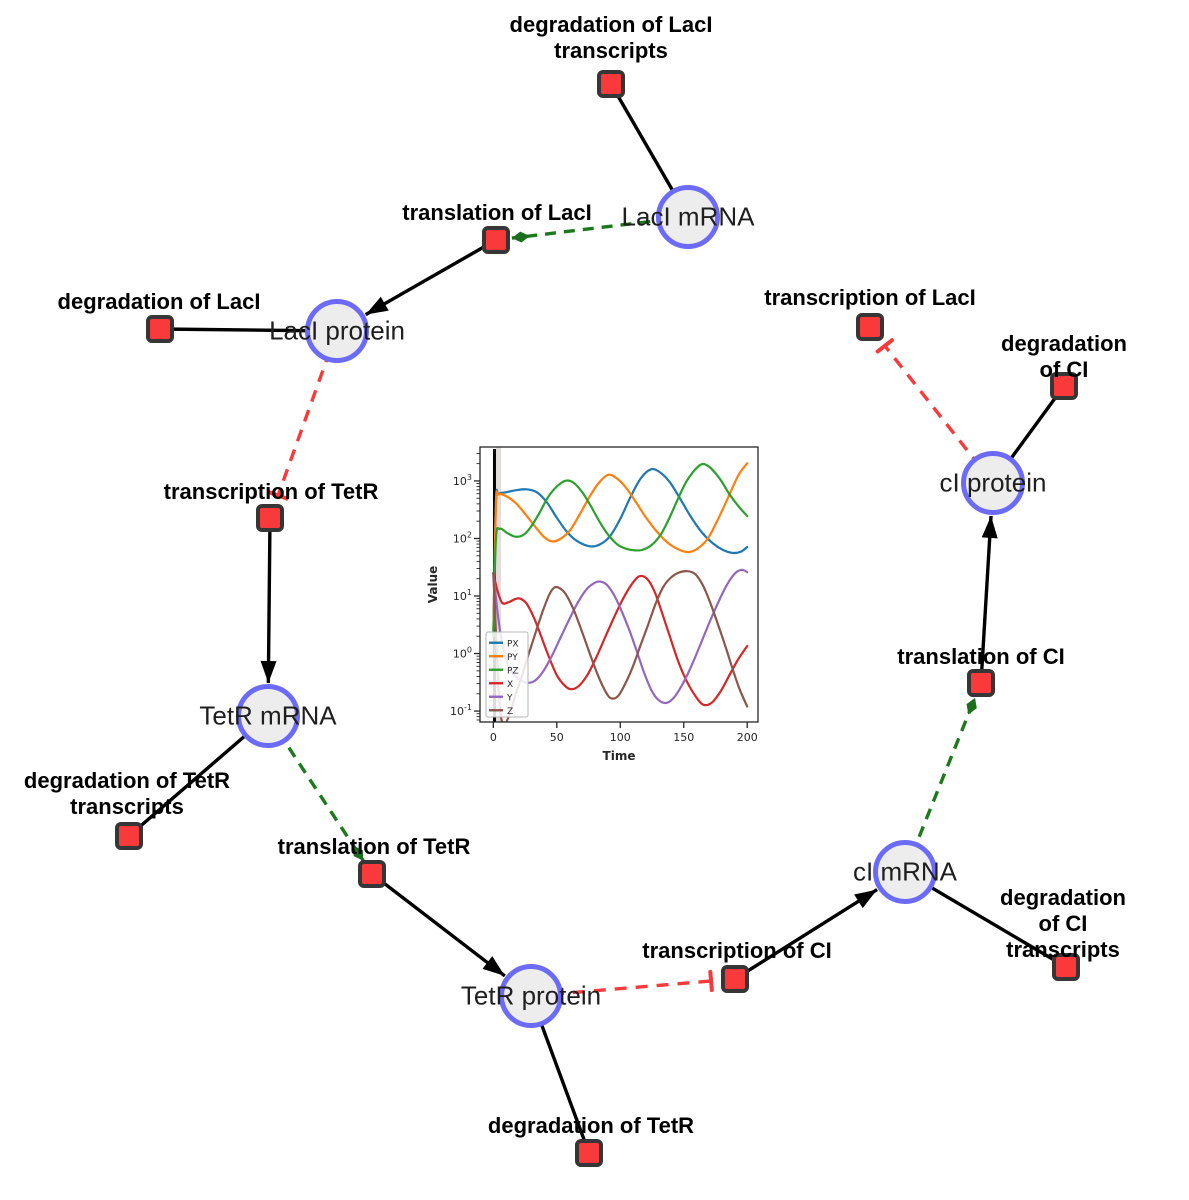  I want to click on series-PY, so click(620, 550).